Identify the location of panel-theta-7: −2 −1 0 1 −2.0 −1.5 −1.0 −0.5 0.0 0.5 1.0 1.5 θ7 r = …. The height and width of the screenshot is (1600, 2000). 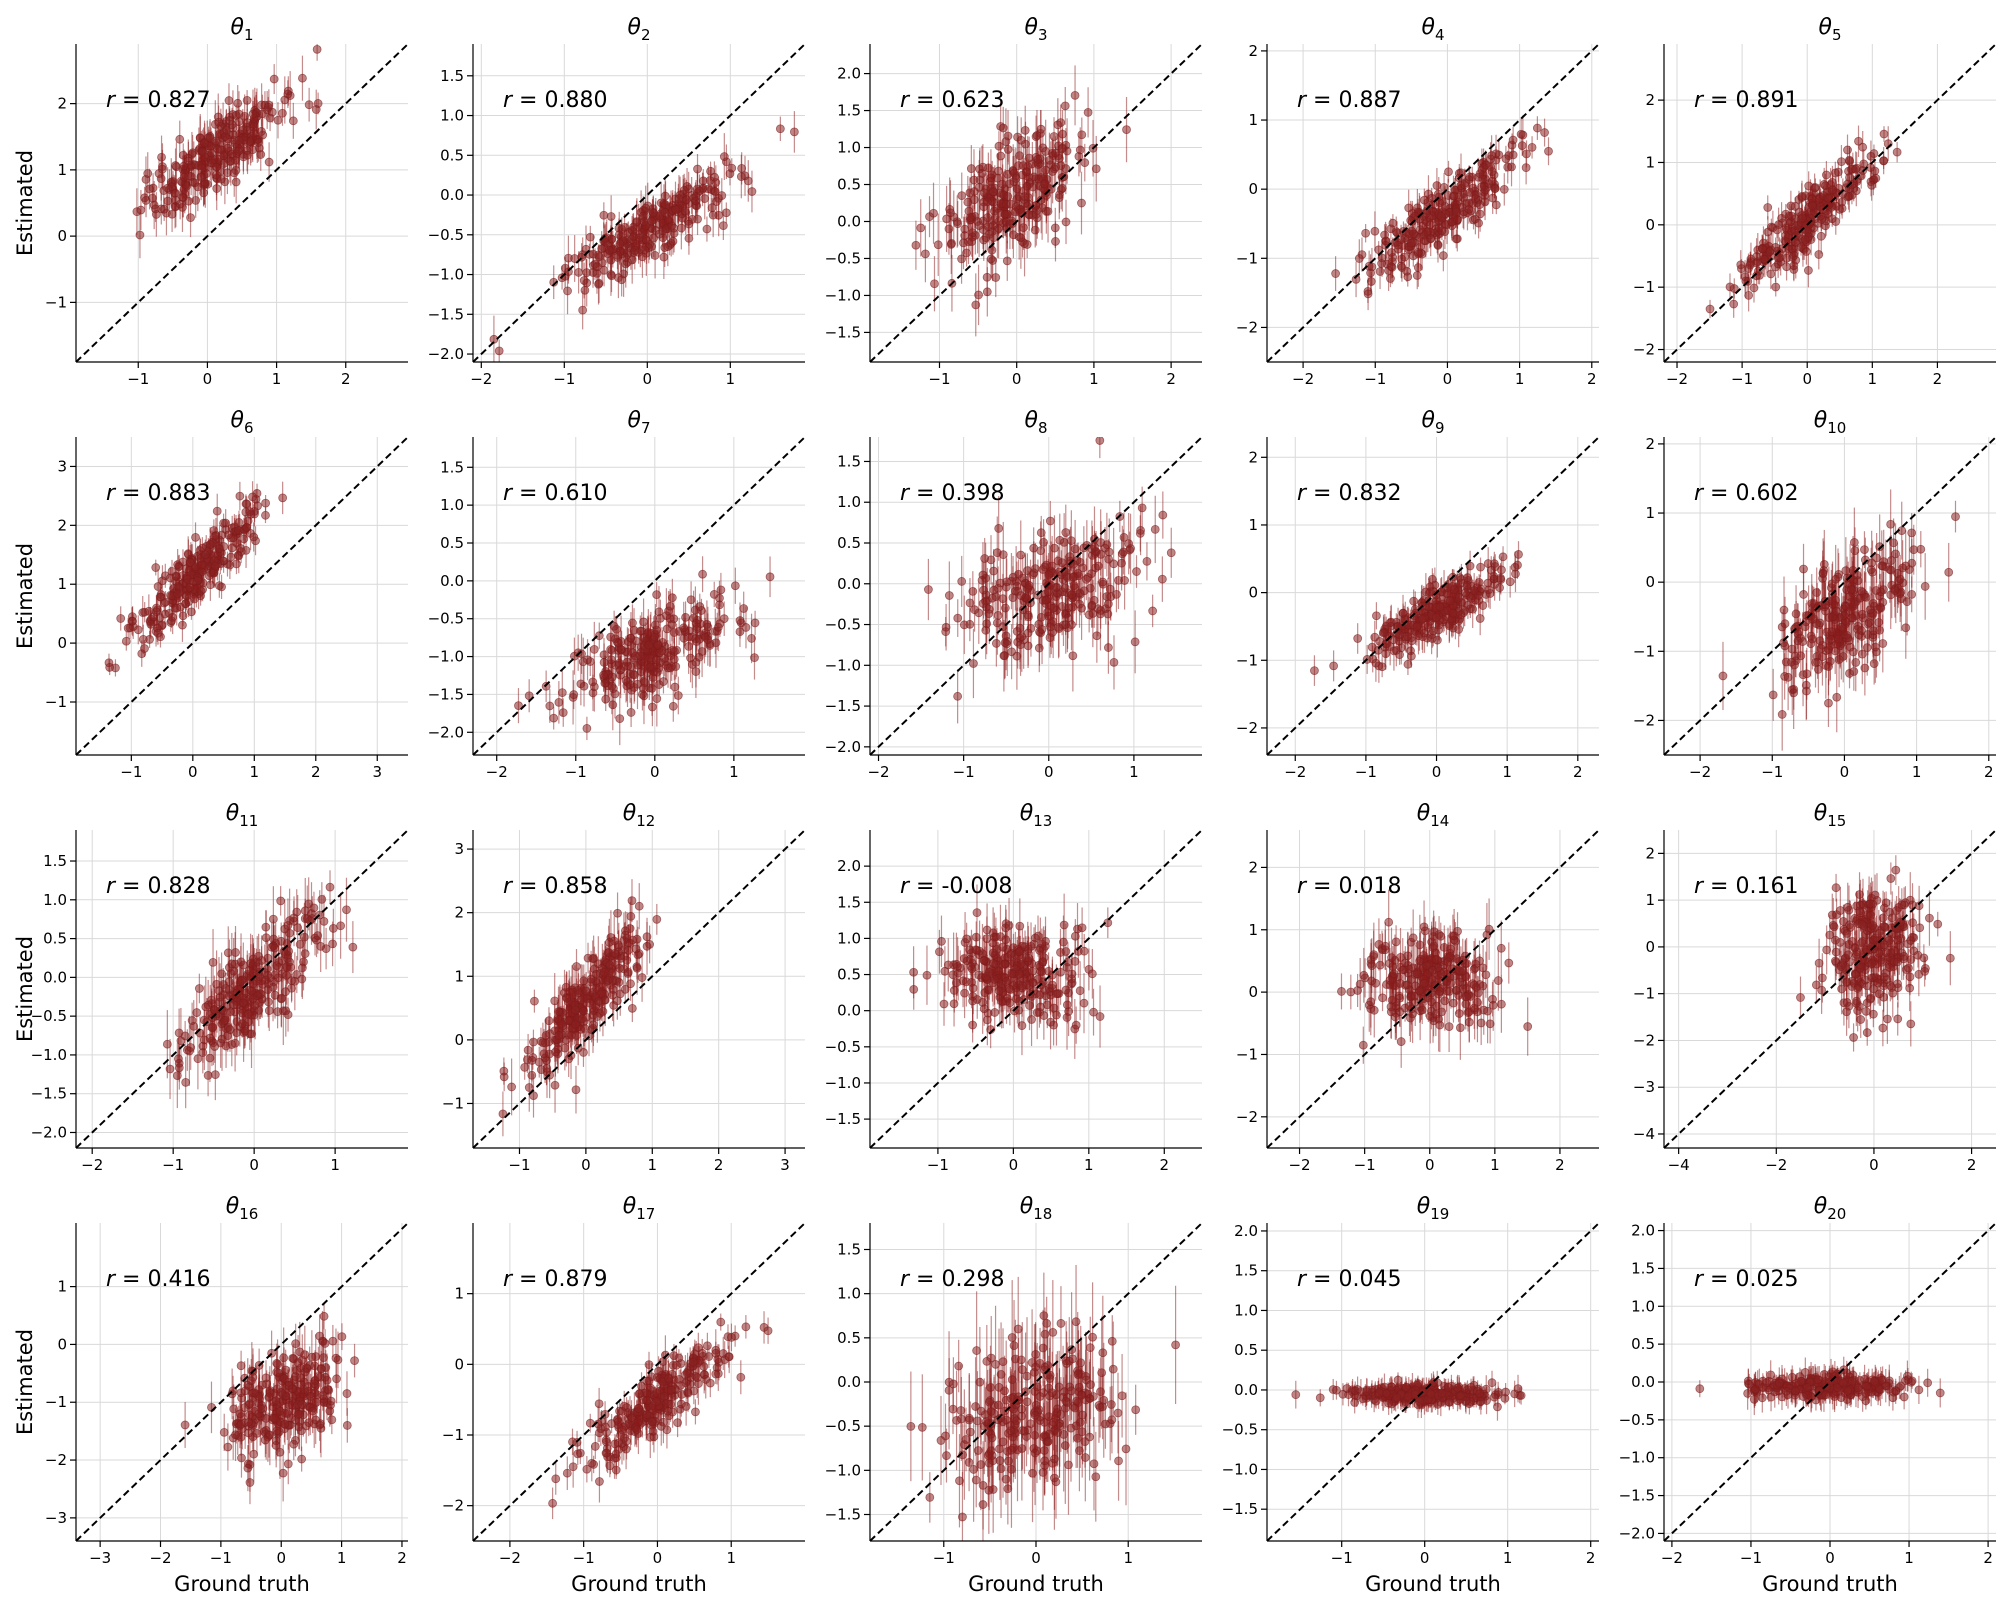
(616, 594).